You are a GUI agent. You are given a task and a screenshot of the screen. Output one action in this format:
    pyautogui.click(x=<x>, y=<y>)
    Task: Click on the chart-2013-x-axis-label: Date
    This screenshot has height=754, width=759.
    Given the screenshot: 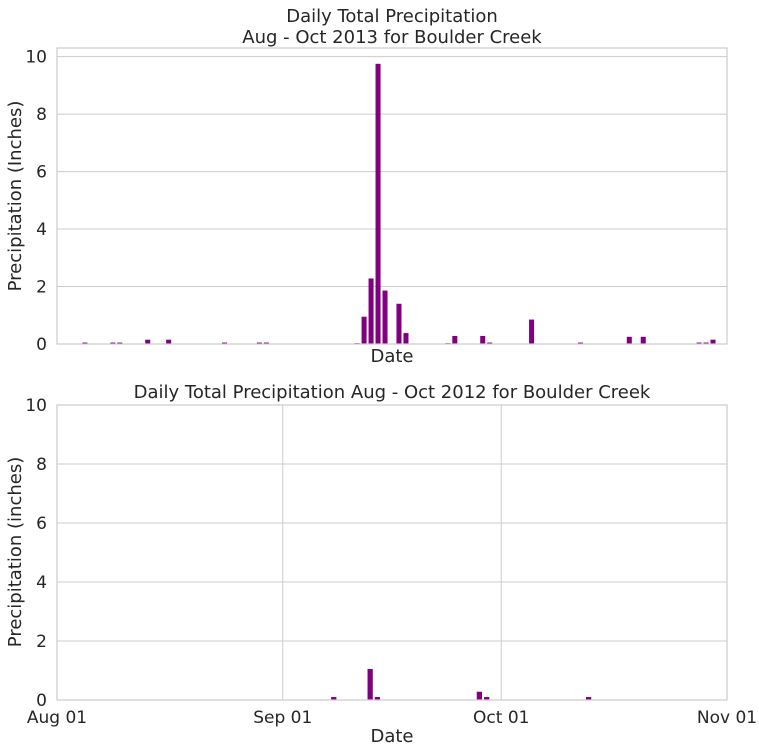 What is the action you would take?
    pyautogui.click(x=391, y=356)
    